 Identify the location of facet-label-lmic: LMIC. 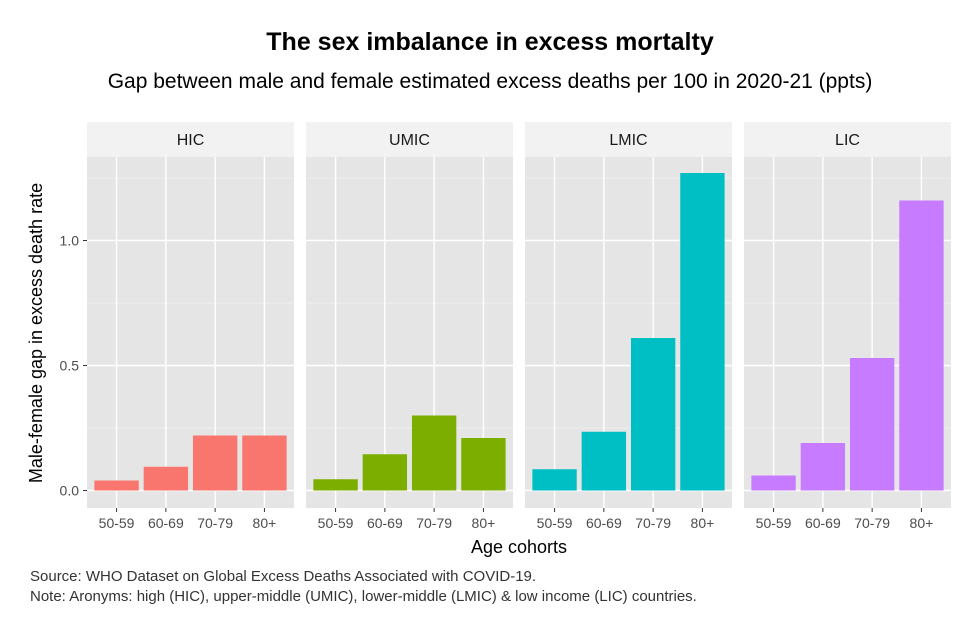
(628, 140).